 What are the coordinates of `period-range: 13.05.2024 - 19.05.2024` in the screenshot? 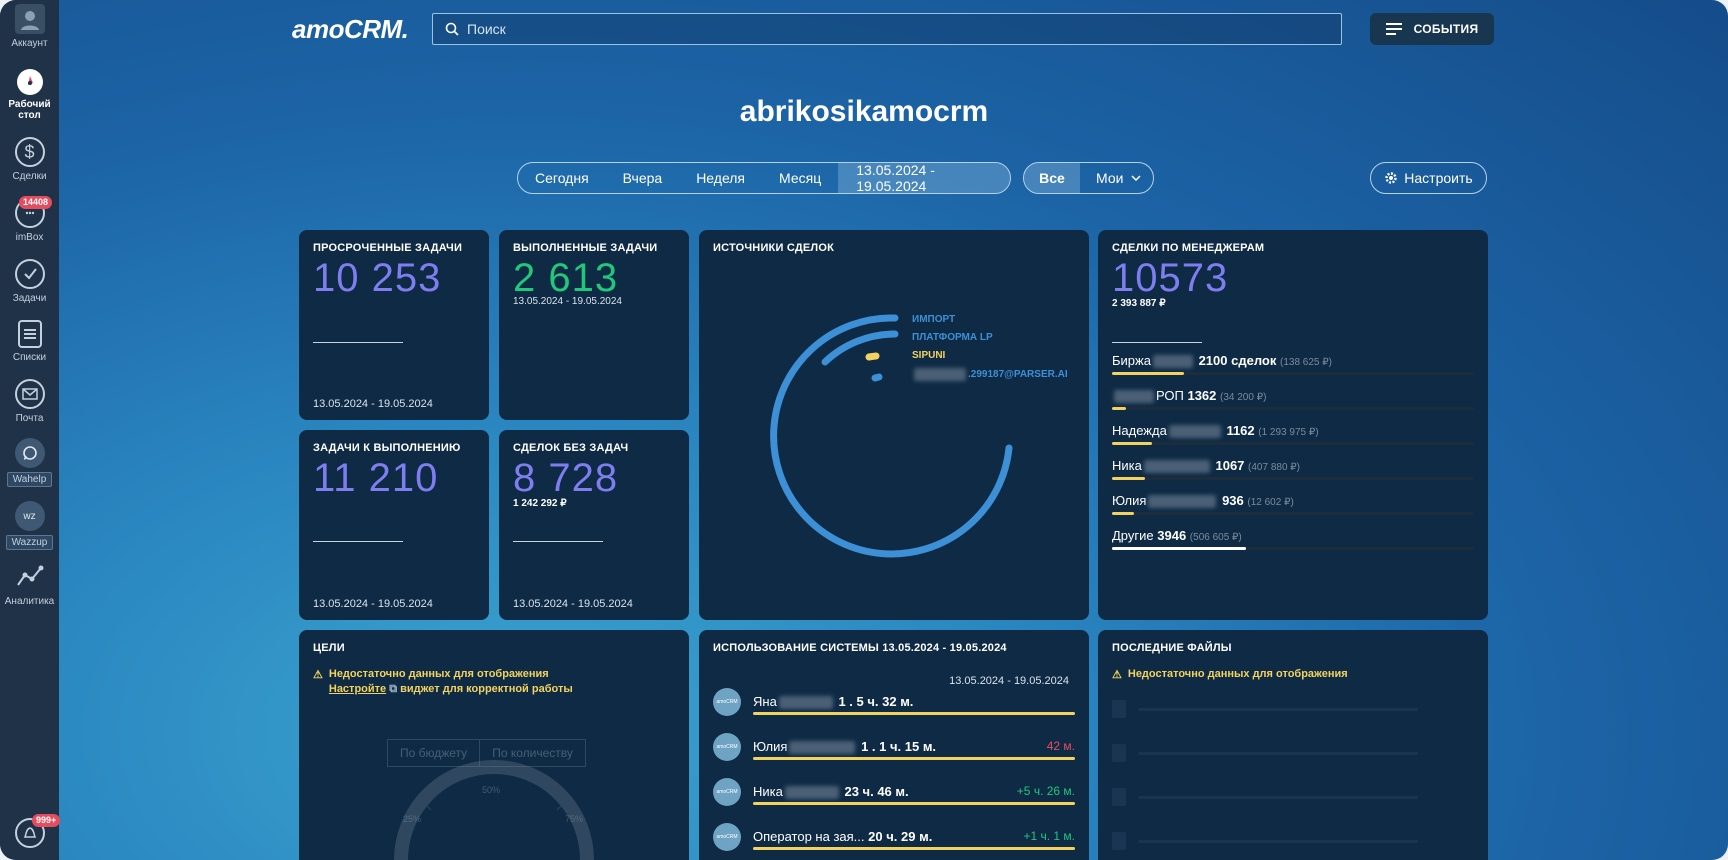 It's located at (924, 178).